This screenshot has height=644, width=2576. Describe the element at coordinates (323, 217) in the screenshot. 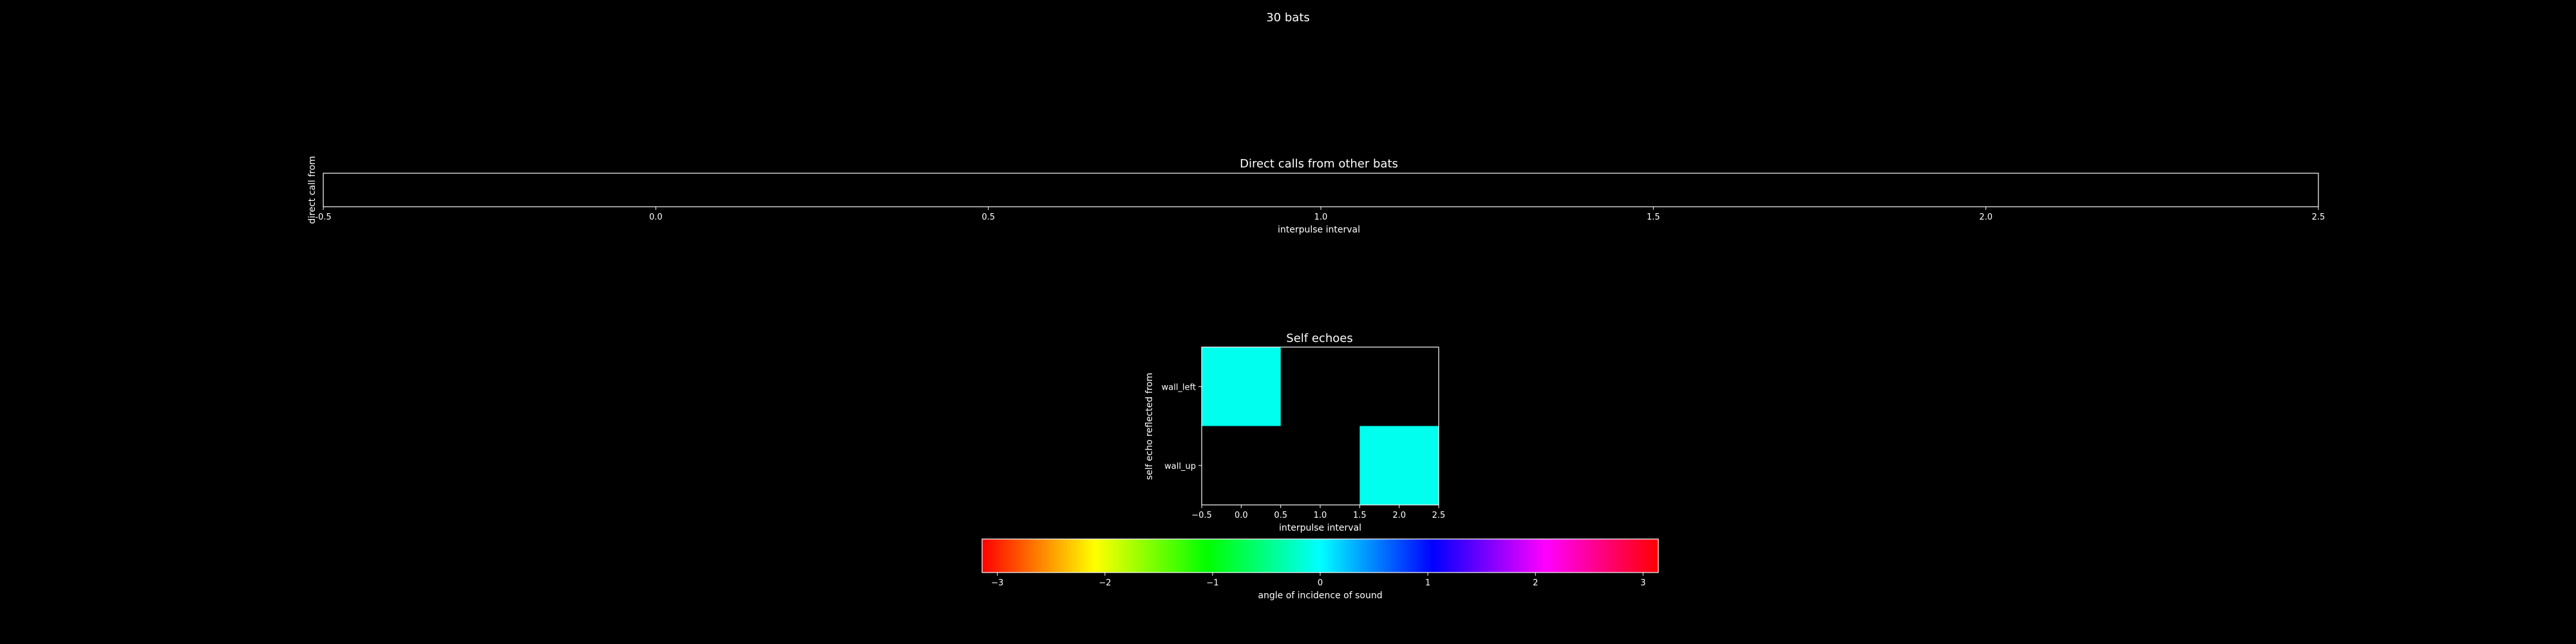

I see `direct-calls-x-tick-label: -0.5` at that location.